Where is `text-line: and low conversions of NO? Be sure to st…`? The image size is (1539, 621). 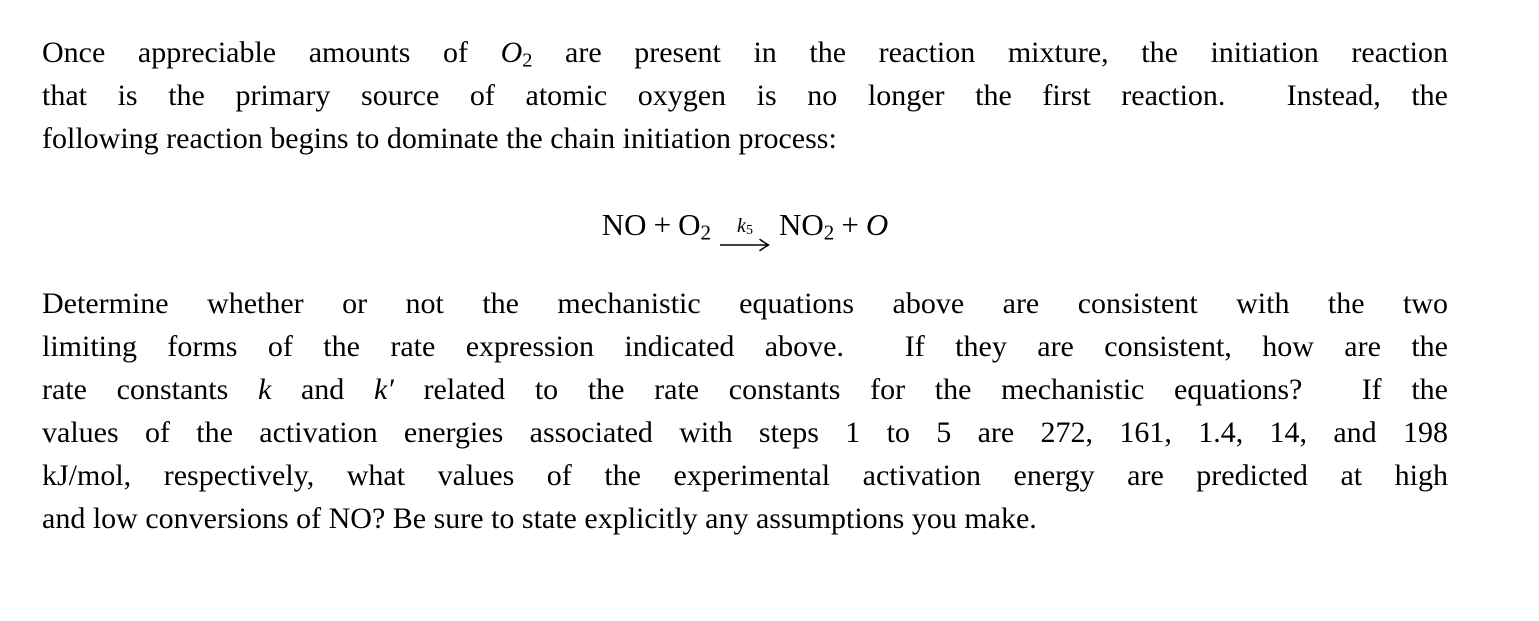 text-line: and low conversions of NO? Be sure to st… is located at coordinates (539, 518).